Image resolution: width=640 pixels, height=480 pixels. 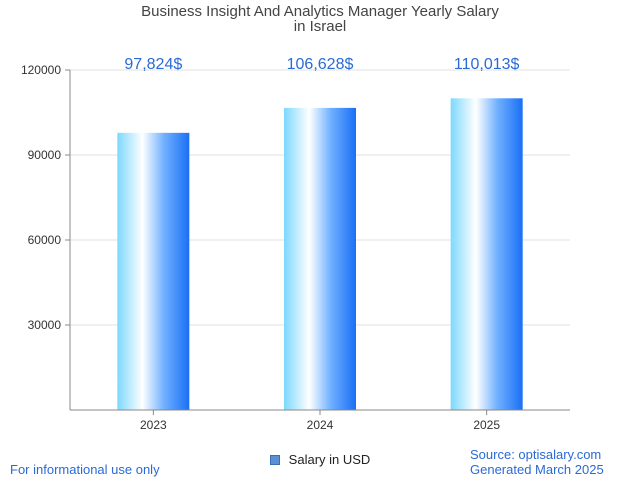 I want to click on disclaimer-text: For informational use only, so click(x=85, y=469).